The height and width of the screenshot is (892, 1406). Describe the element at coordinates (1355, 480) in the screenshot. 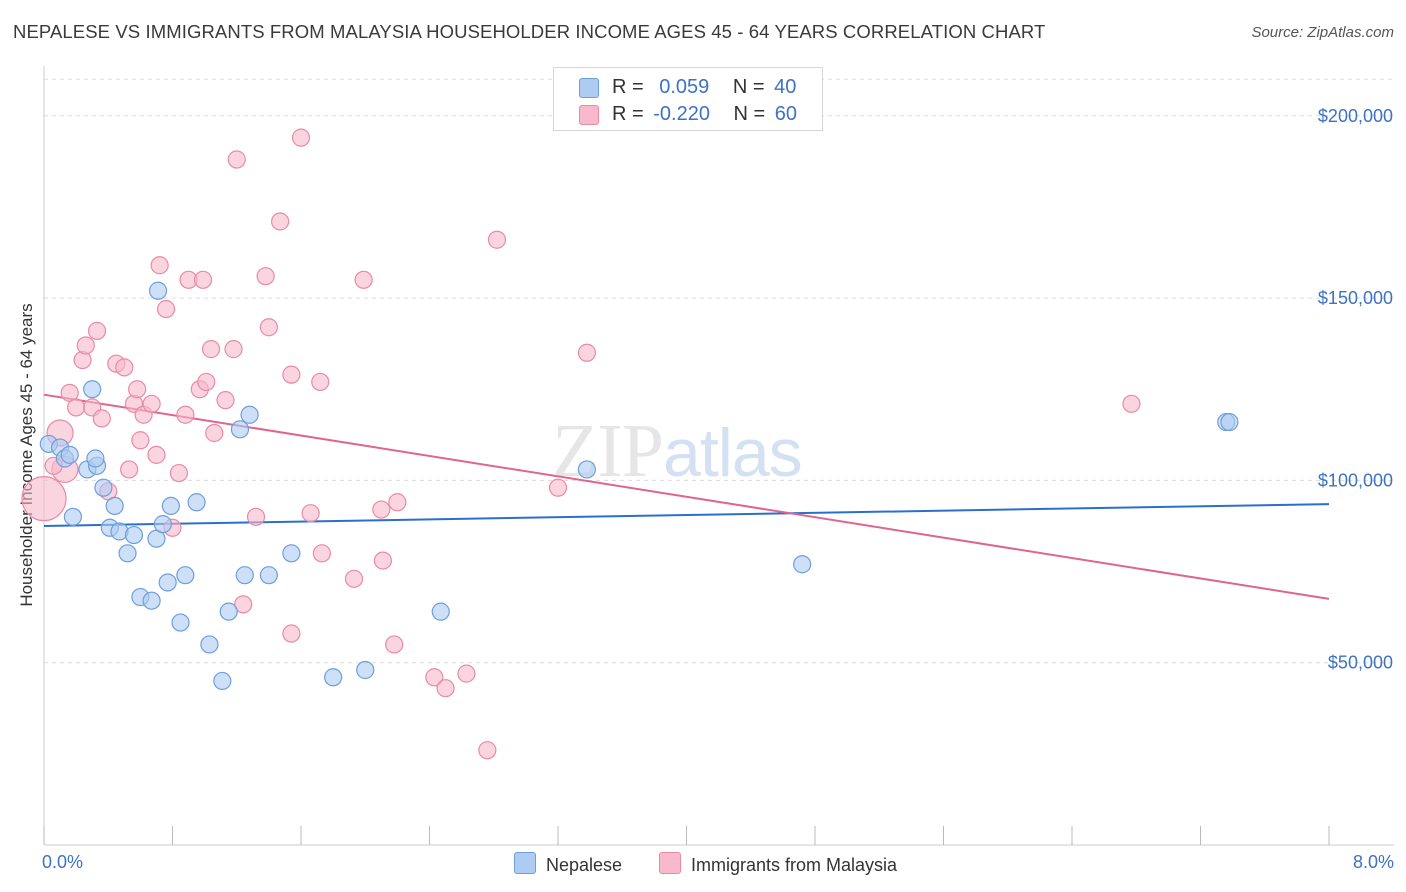

I see `y-tick-label: $100,000` at that location.